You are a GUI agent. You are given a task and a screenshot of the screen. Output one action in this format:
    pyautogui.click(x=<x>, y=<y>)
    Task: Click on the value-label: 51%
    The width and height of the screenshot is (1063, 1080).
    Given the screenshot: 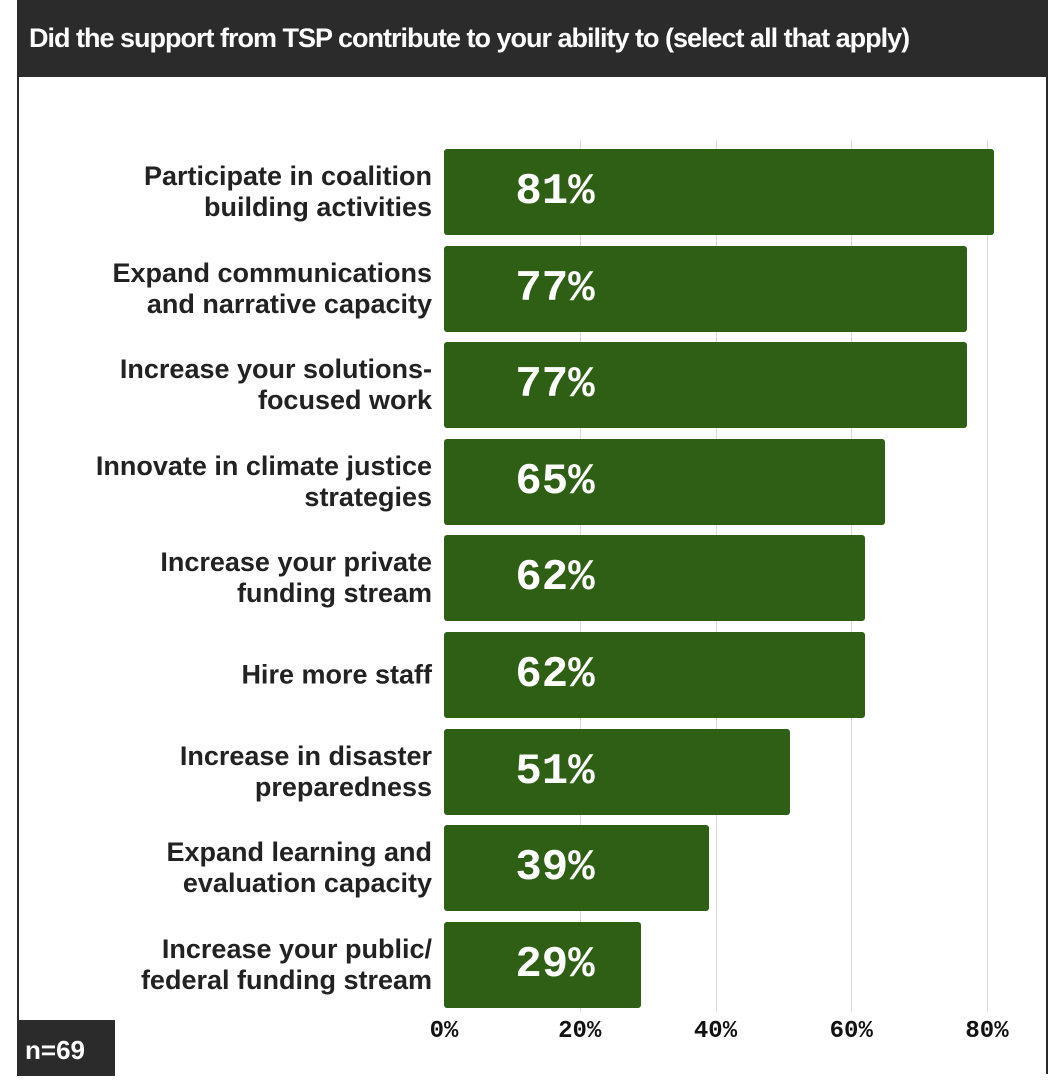 What is the action you would take?
    pyautogui.click(x=555, y=771)
    